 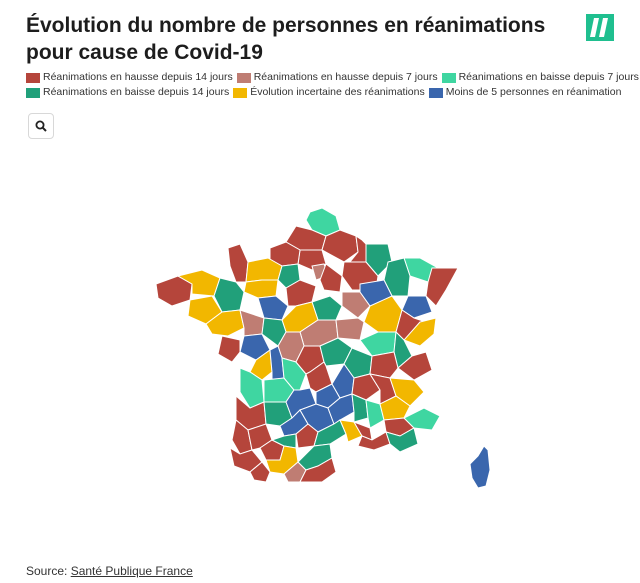 I want to click on region-haute-garonne, so click(x=282, y=460).